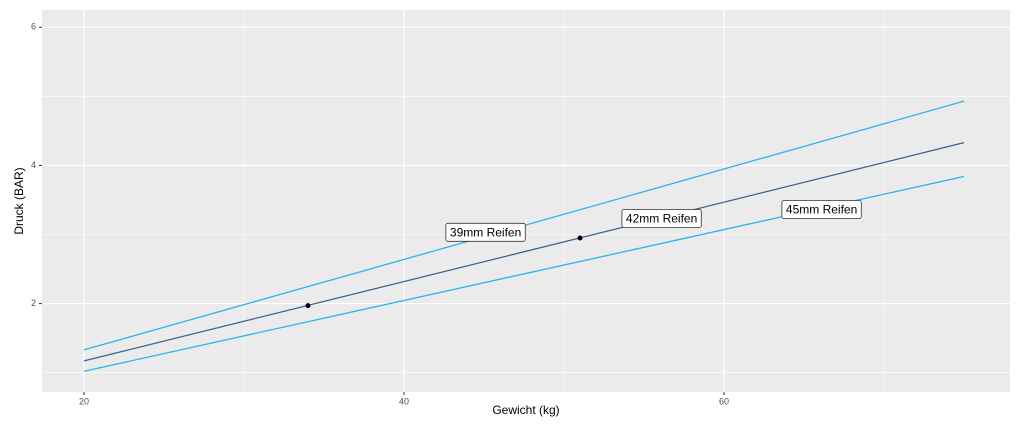  Describe the element at coordinates (33, 303) in the screenshot. I see `y-tick-label: 2` at that location.